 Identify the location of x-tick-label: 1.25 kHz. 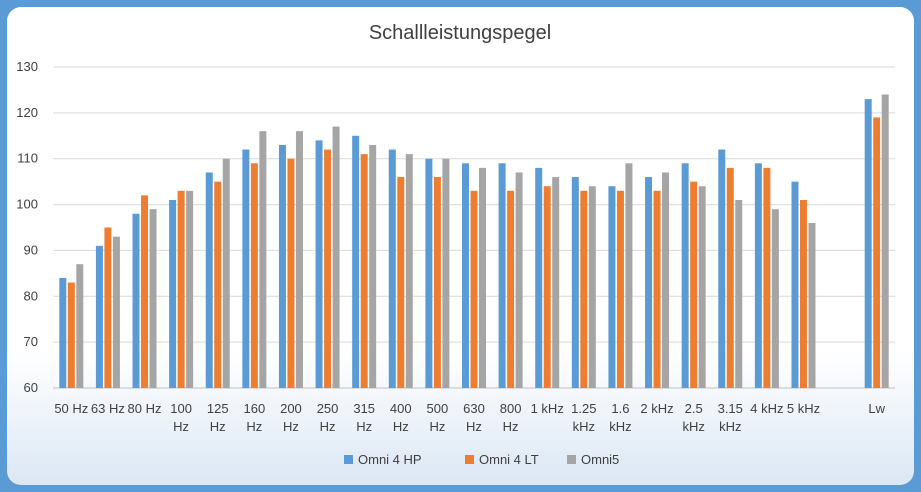
(583, 417).